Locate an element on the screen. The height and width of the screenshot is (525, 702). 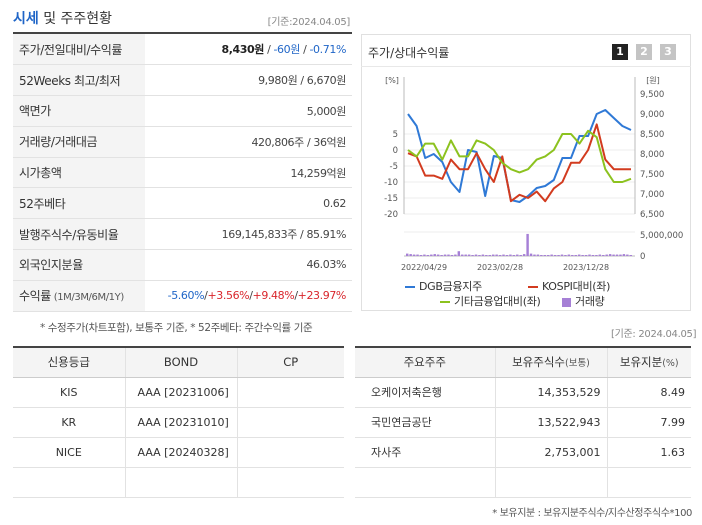
summary-label-text: 수익률 is located at coordinates (35, 296).